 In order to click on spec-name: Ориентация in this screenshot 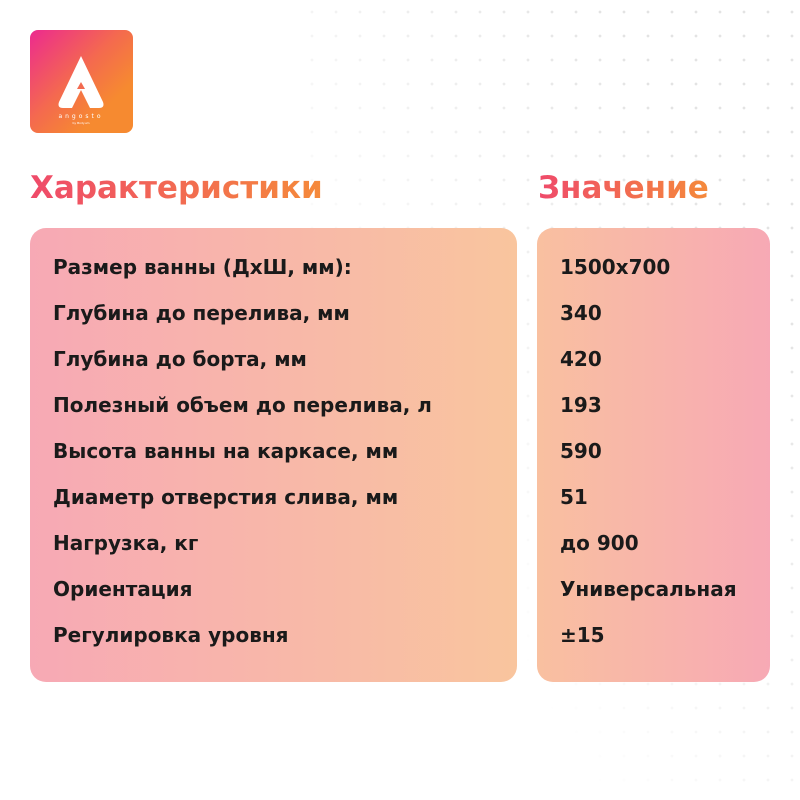, I will do `click(123, 589)`.